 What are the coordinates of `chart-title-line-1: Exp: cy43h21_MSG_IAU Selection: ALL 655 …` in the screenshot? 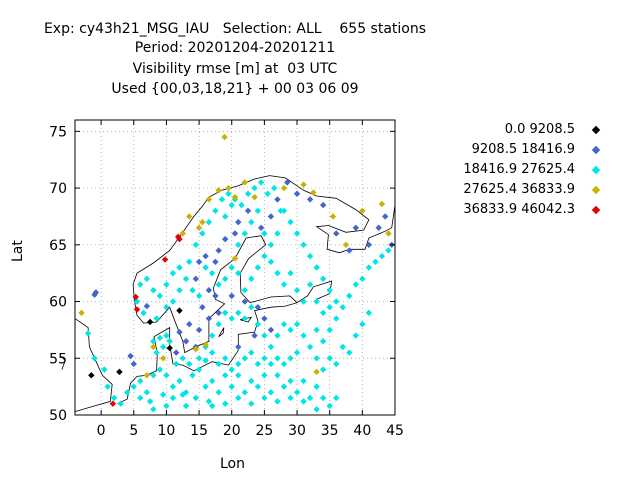 It's located at (235, 29).